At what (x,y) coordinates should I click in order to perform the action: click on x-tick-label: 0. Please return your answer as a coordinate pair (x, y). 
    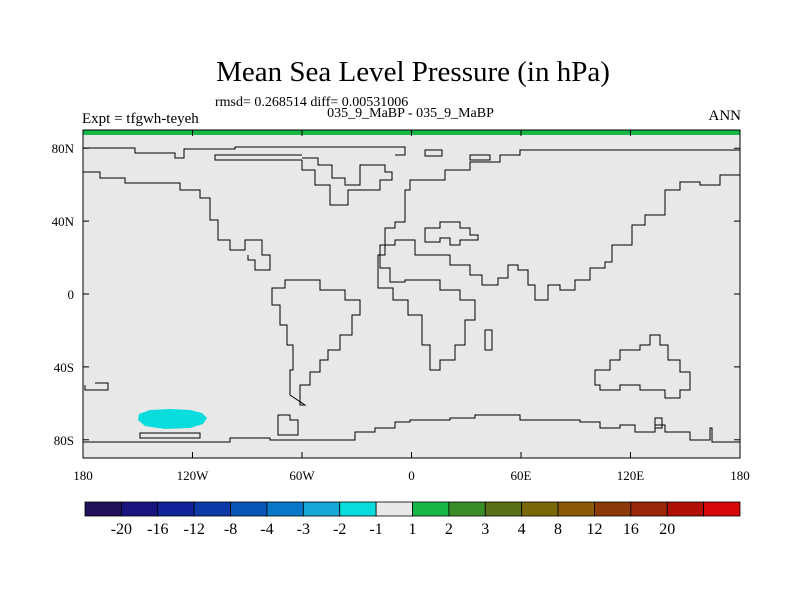
    Looking at the image, I should click on (411, 475).